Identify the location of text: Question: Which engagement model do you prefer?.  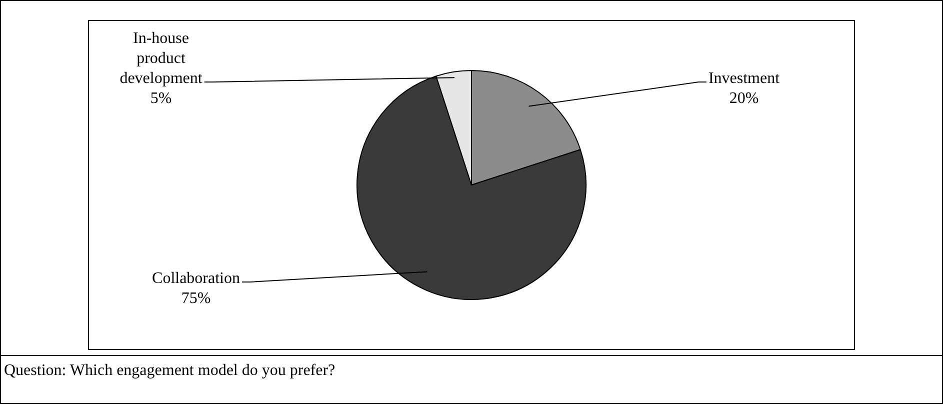
(170, 371).